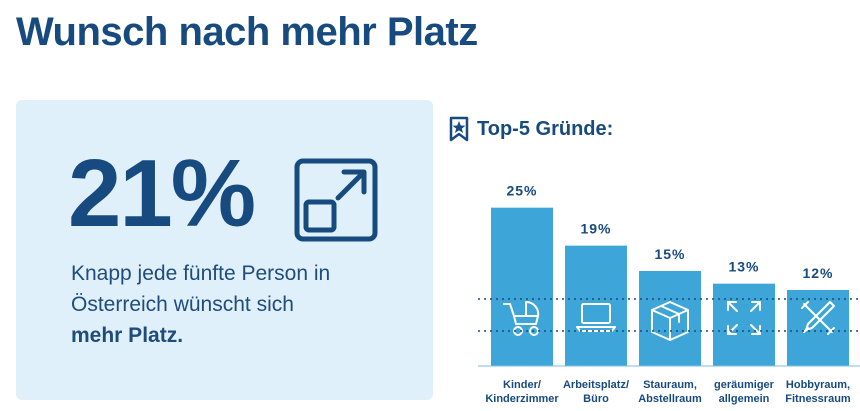  What do you see at coordinates (127, 335) in the screenshot?
I see `stat-text-bold: mehr Platz.` at bounding box center [127, 335].